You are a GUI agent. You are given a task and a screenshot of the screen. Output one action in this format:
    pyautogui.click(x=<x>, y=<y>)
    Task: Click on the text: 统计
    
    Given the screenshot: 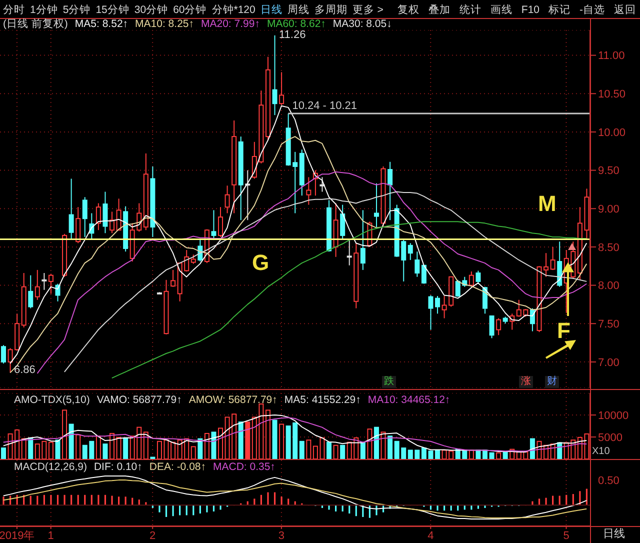 What is the action you would take?
    pyautogui.click(x=470, y=10)
    